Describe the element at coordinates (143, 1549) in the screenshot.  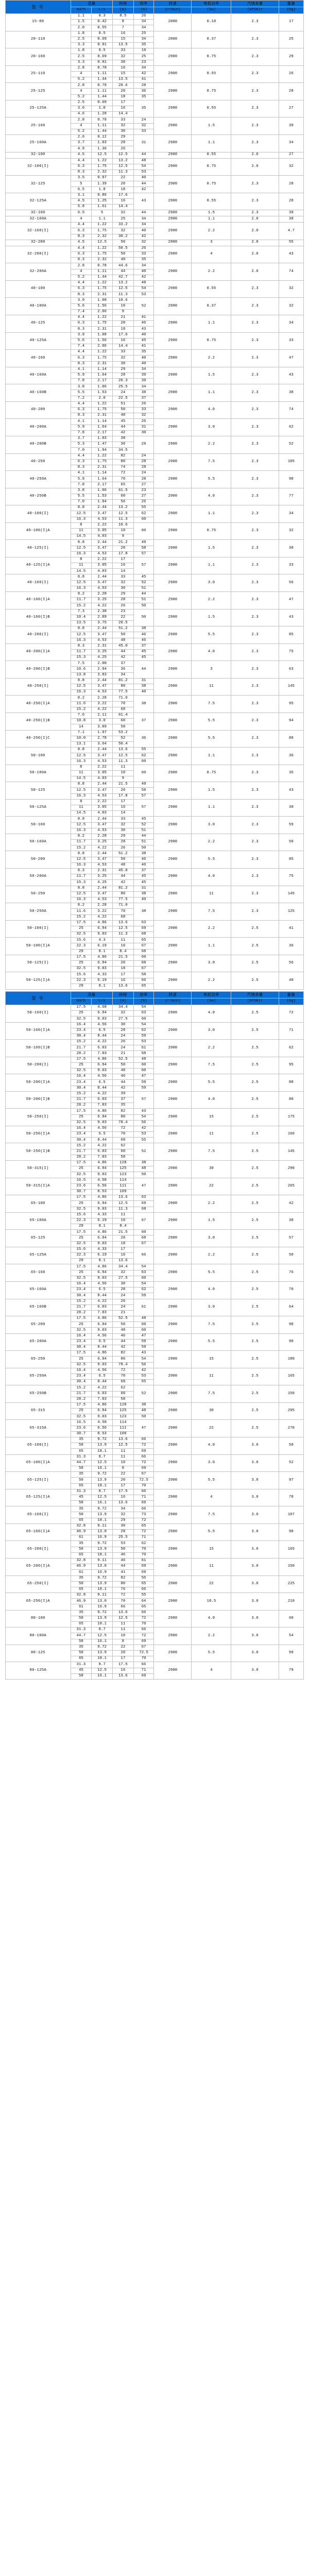
I see `cell-efficiency: 70` at that location.